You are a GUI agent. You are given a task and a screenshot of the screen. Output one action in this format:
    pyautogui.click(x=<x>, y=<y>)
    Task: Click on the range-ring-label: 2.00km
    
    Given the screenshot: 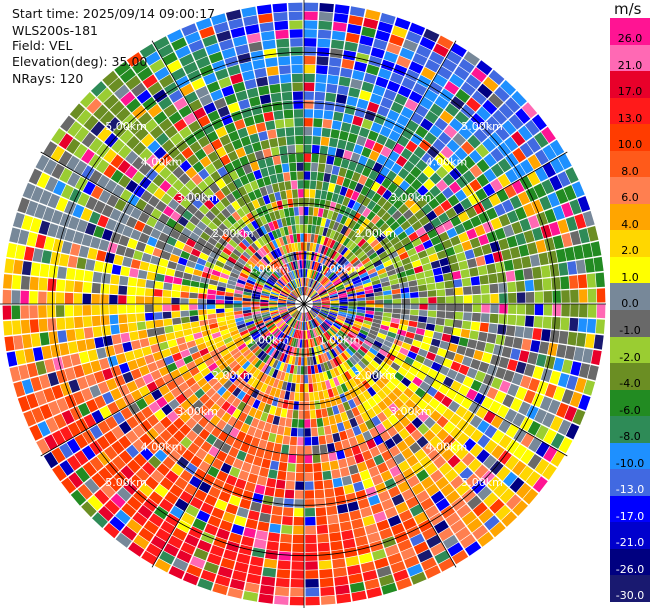 What is the action you would take?
    pyautogui.click(x=233, y=233)
    